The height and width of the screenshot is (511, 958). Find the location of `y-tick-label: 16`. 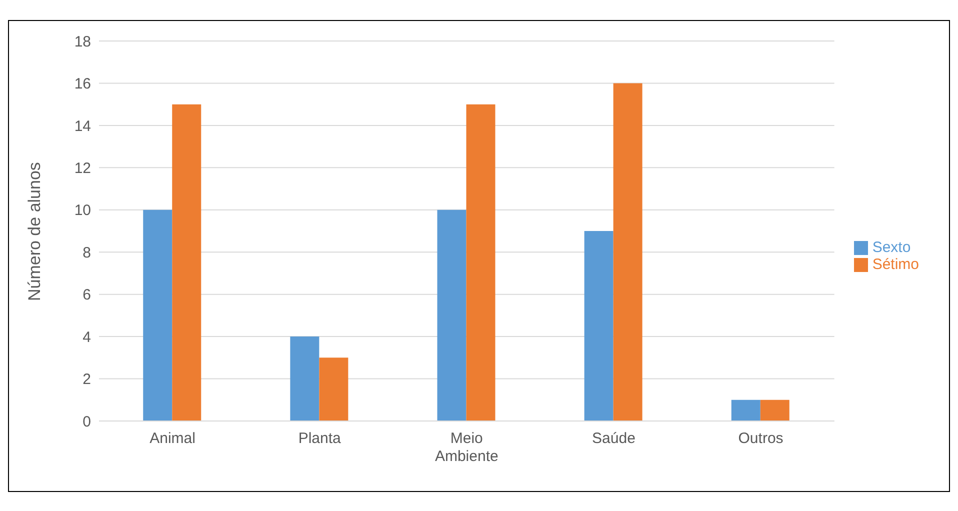

y-tick-label: 16 is located at coordinates (82, 84).